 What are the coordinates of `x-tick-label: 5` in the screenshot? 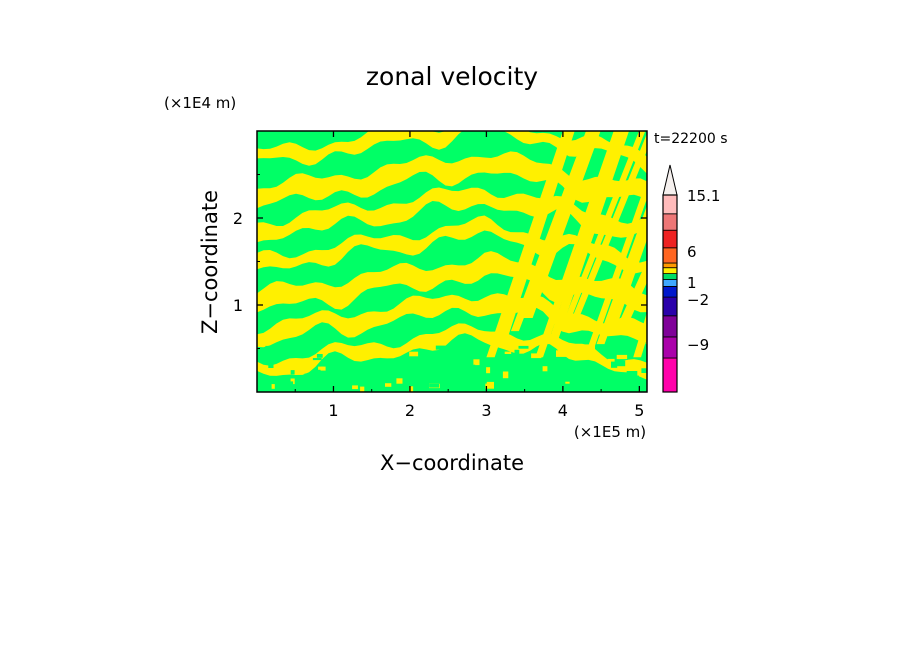 It's located at (639, 410).